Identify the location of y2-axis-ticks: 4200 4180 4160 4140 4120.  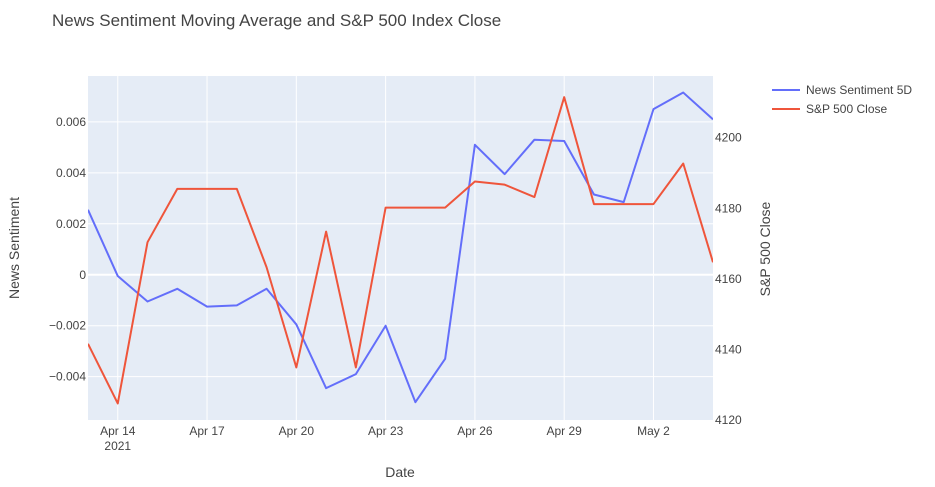
(728, 279).